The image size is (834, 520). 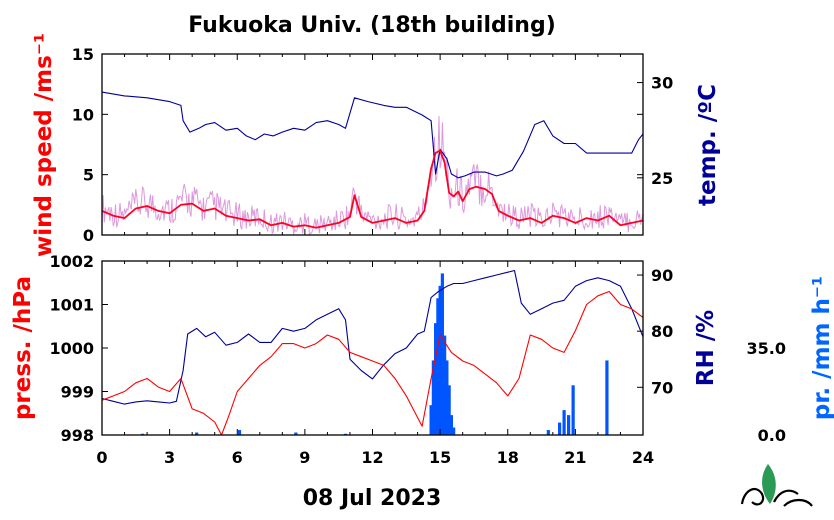 What do you see at coordinates (575, 457) in the screenshot?
I see `x-tick-label: 21` at bounding box center [575, 457].